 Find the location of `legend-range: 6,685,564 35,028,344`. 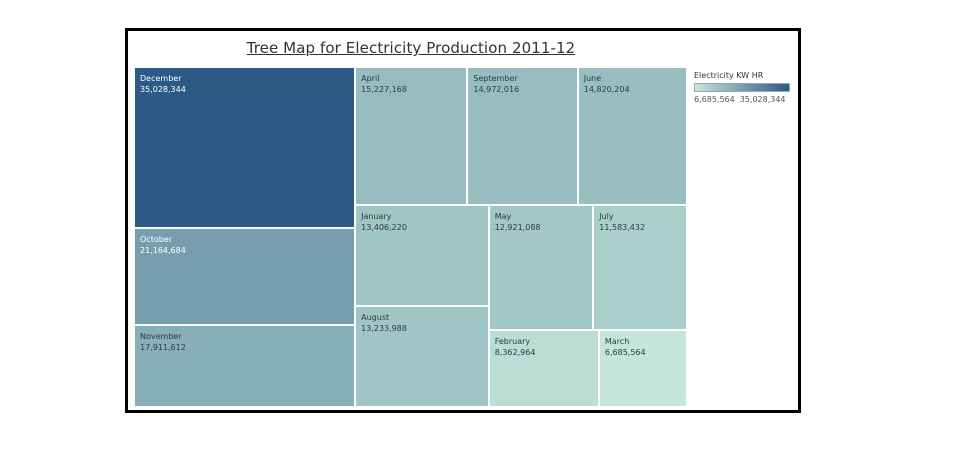

legend-range: 6,685,564 35,028,344 is located at coordinates (744, 99).